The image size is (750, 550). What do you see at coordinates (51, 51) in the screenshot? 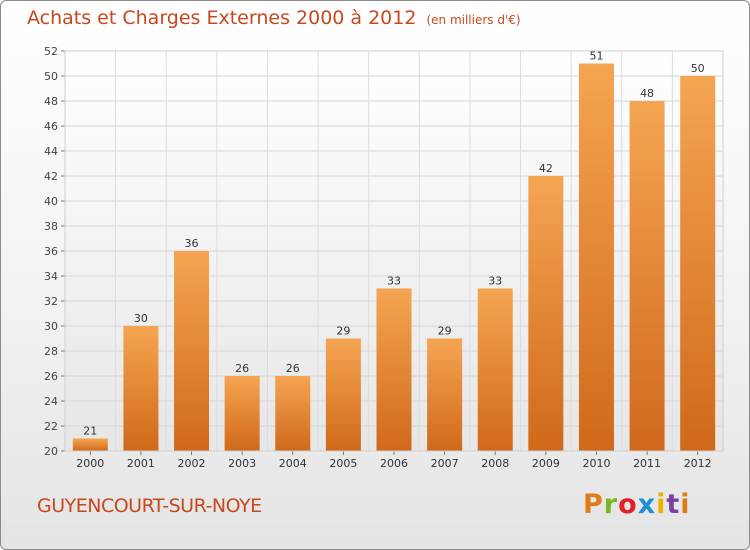
I see `y-tick-label: 52` at bounding box center [51, 51].